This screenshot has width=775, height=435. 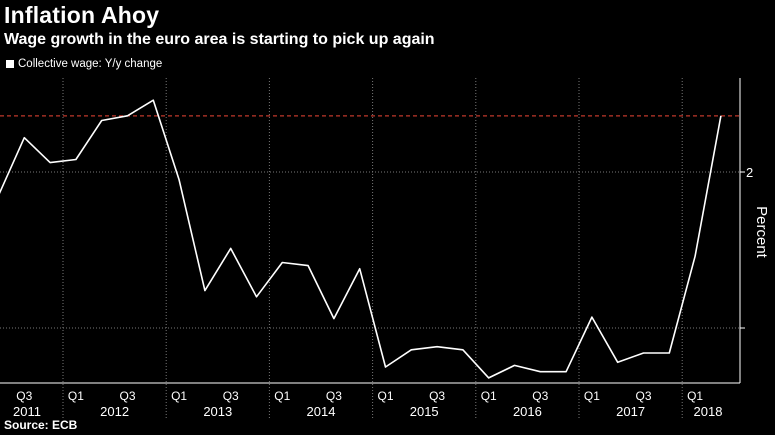 What do you see at coordinates (761, 232) in the screenshot?
I see `y-axis-title: Percent` at bounding box center [761, 232].